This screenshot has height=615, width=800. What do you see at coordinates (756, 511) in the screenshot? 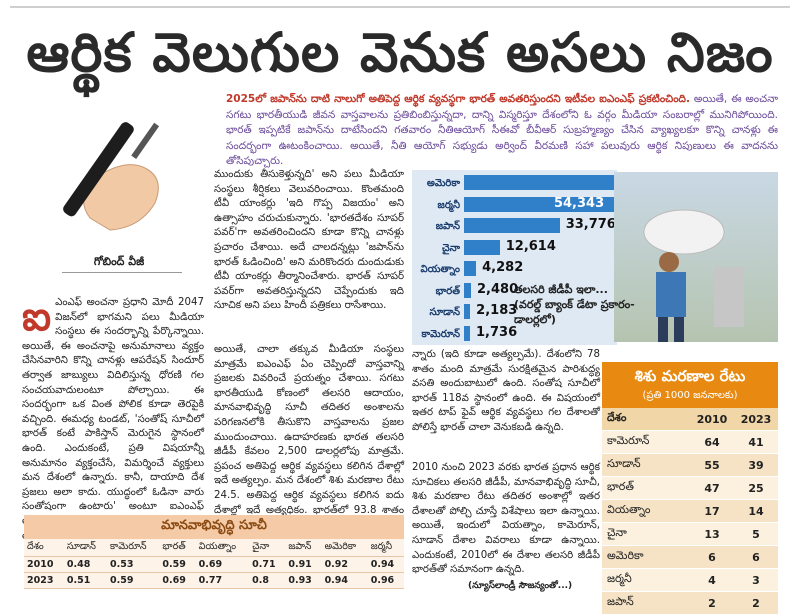
I see `imr-cell: 14` at bounding box center [756, 511].